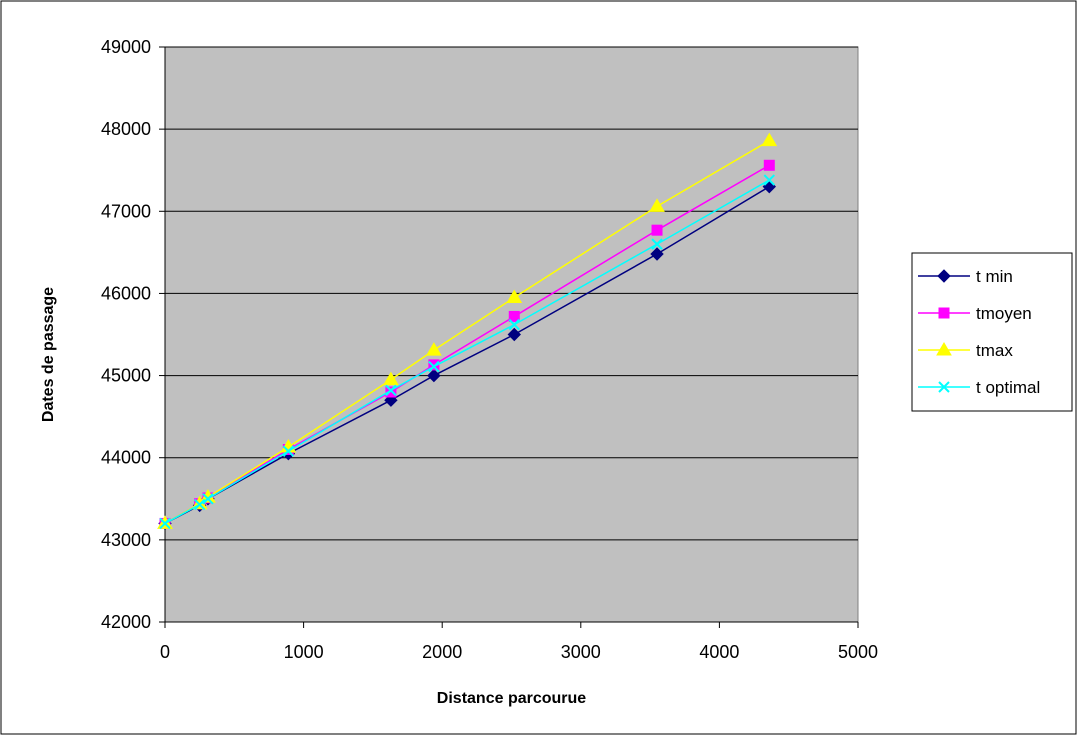  Describe the element at coordinates (126, 211) in the screenshot. I see `y-tick-label: 47000` at that location.